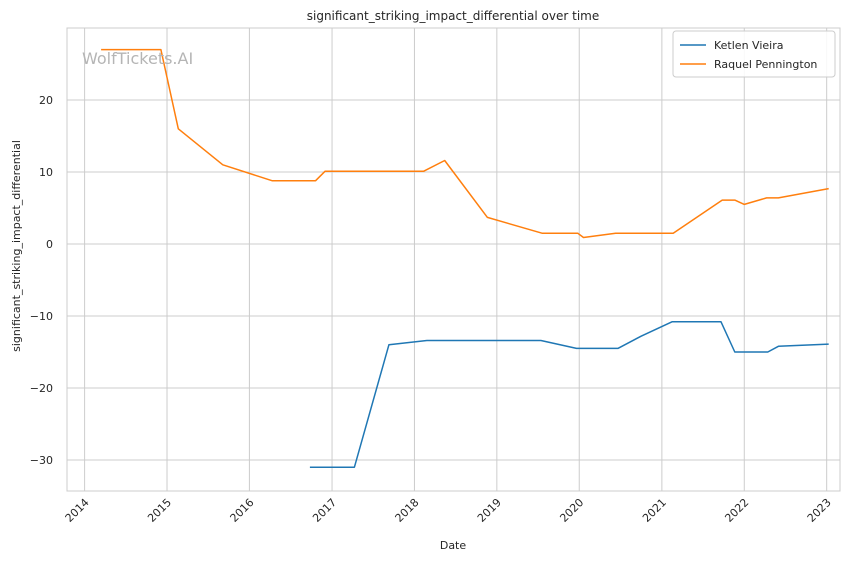  What do you see at coordinates (41, 316) in the screenshot?
I see `y-tick-label: −10` at bounding box center [41, 316].